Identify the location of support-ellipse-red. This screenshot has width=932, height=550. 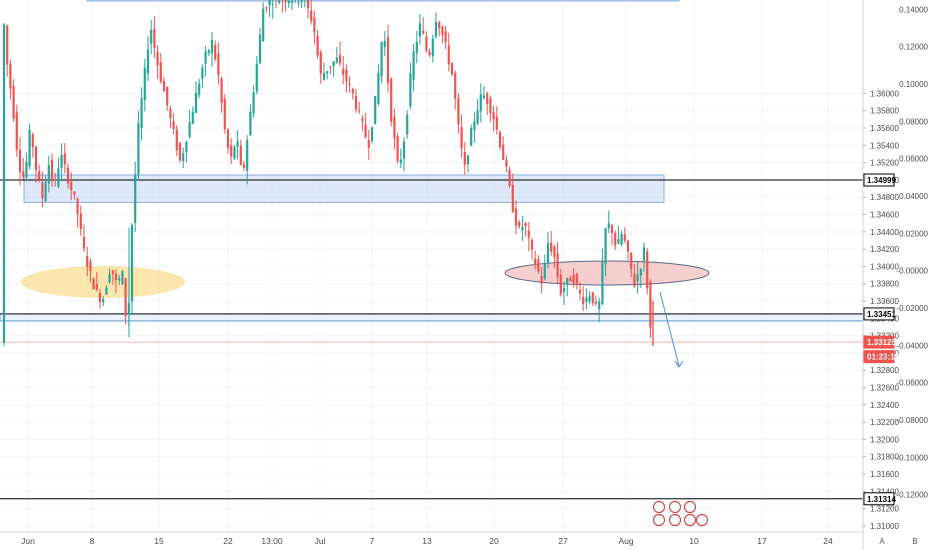
(607, 273).